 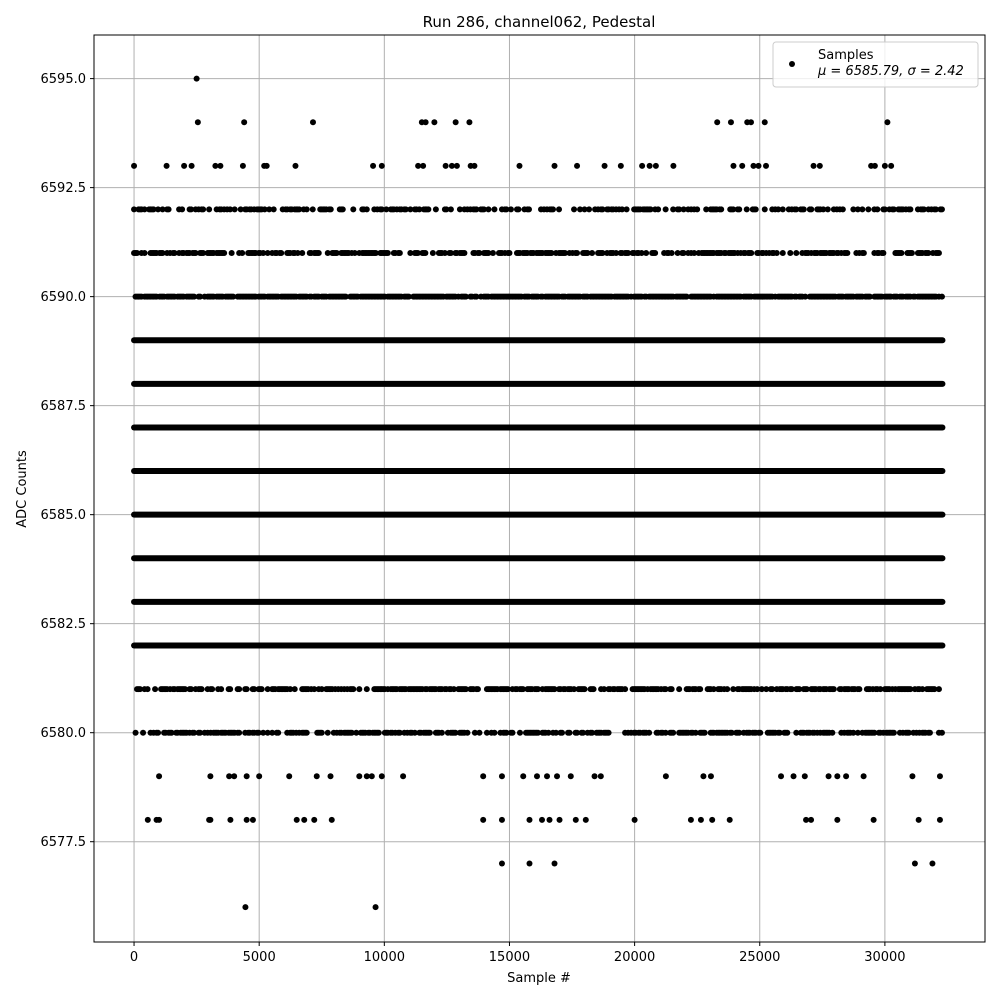 What do you see at coordinates (22, 489) in the screenshot?
I see `y-axis-label: ADC Counts` at bounding box center [22, 489].